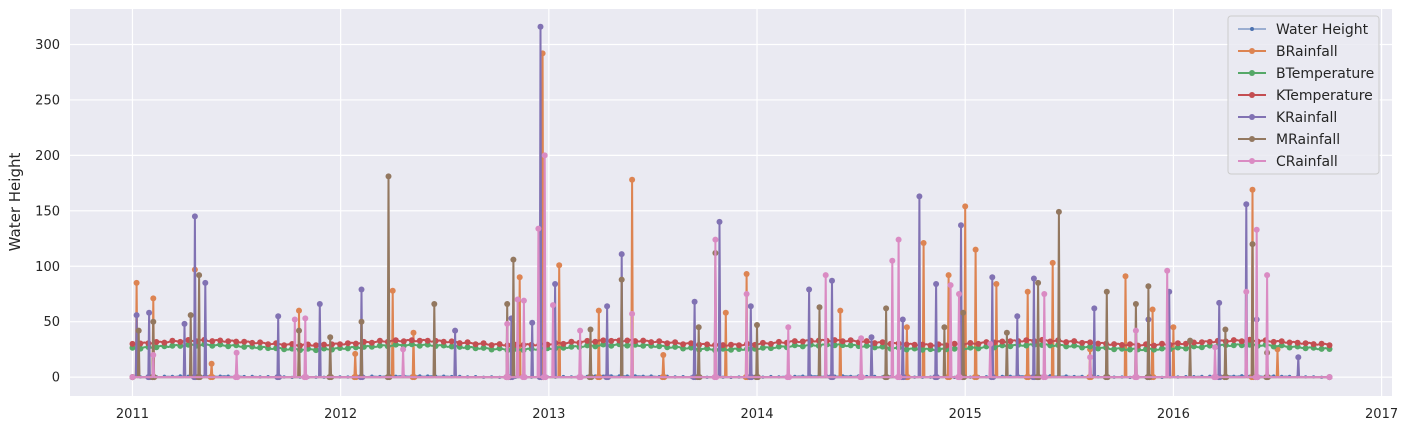 The image size is (1407, 432). Describe the element at coordinates (1325, 74) in the screenshot. I see `legend-label: BTemperature` at that location.